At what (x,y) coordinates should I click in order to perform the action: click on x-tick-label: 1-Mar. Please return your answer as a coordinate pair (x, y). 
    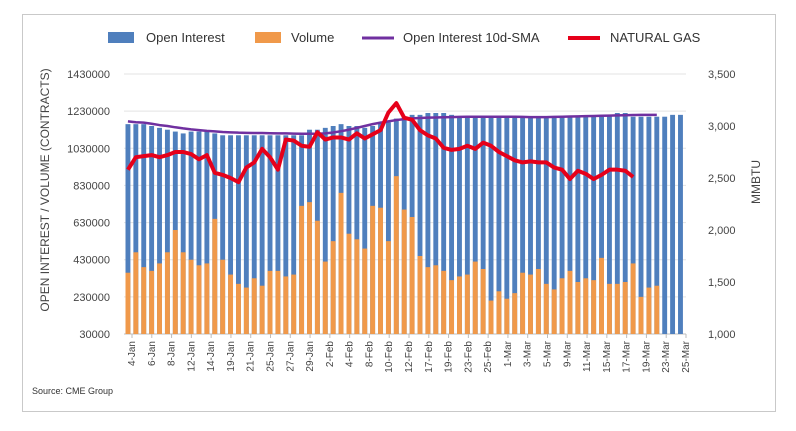
    Looking at the image, I should click on (508, 353).